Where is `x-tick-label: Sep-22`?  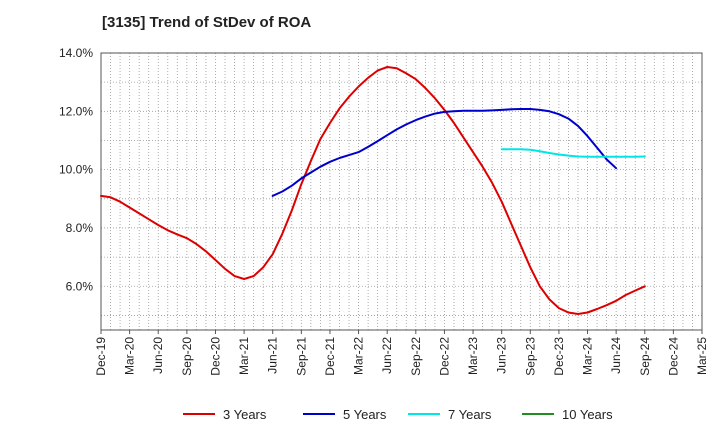 x-tick-label: Sep-22 is located at coordinates (416, 356).